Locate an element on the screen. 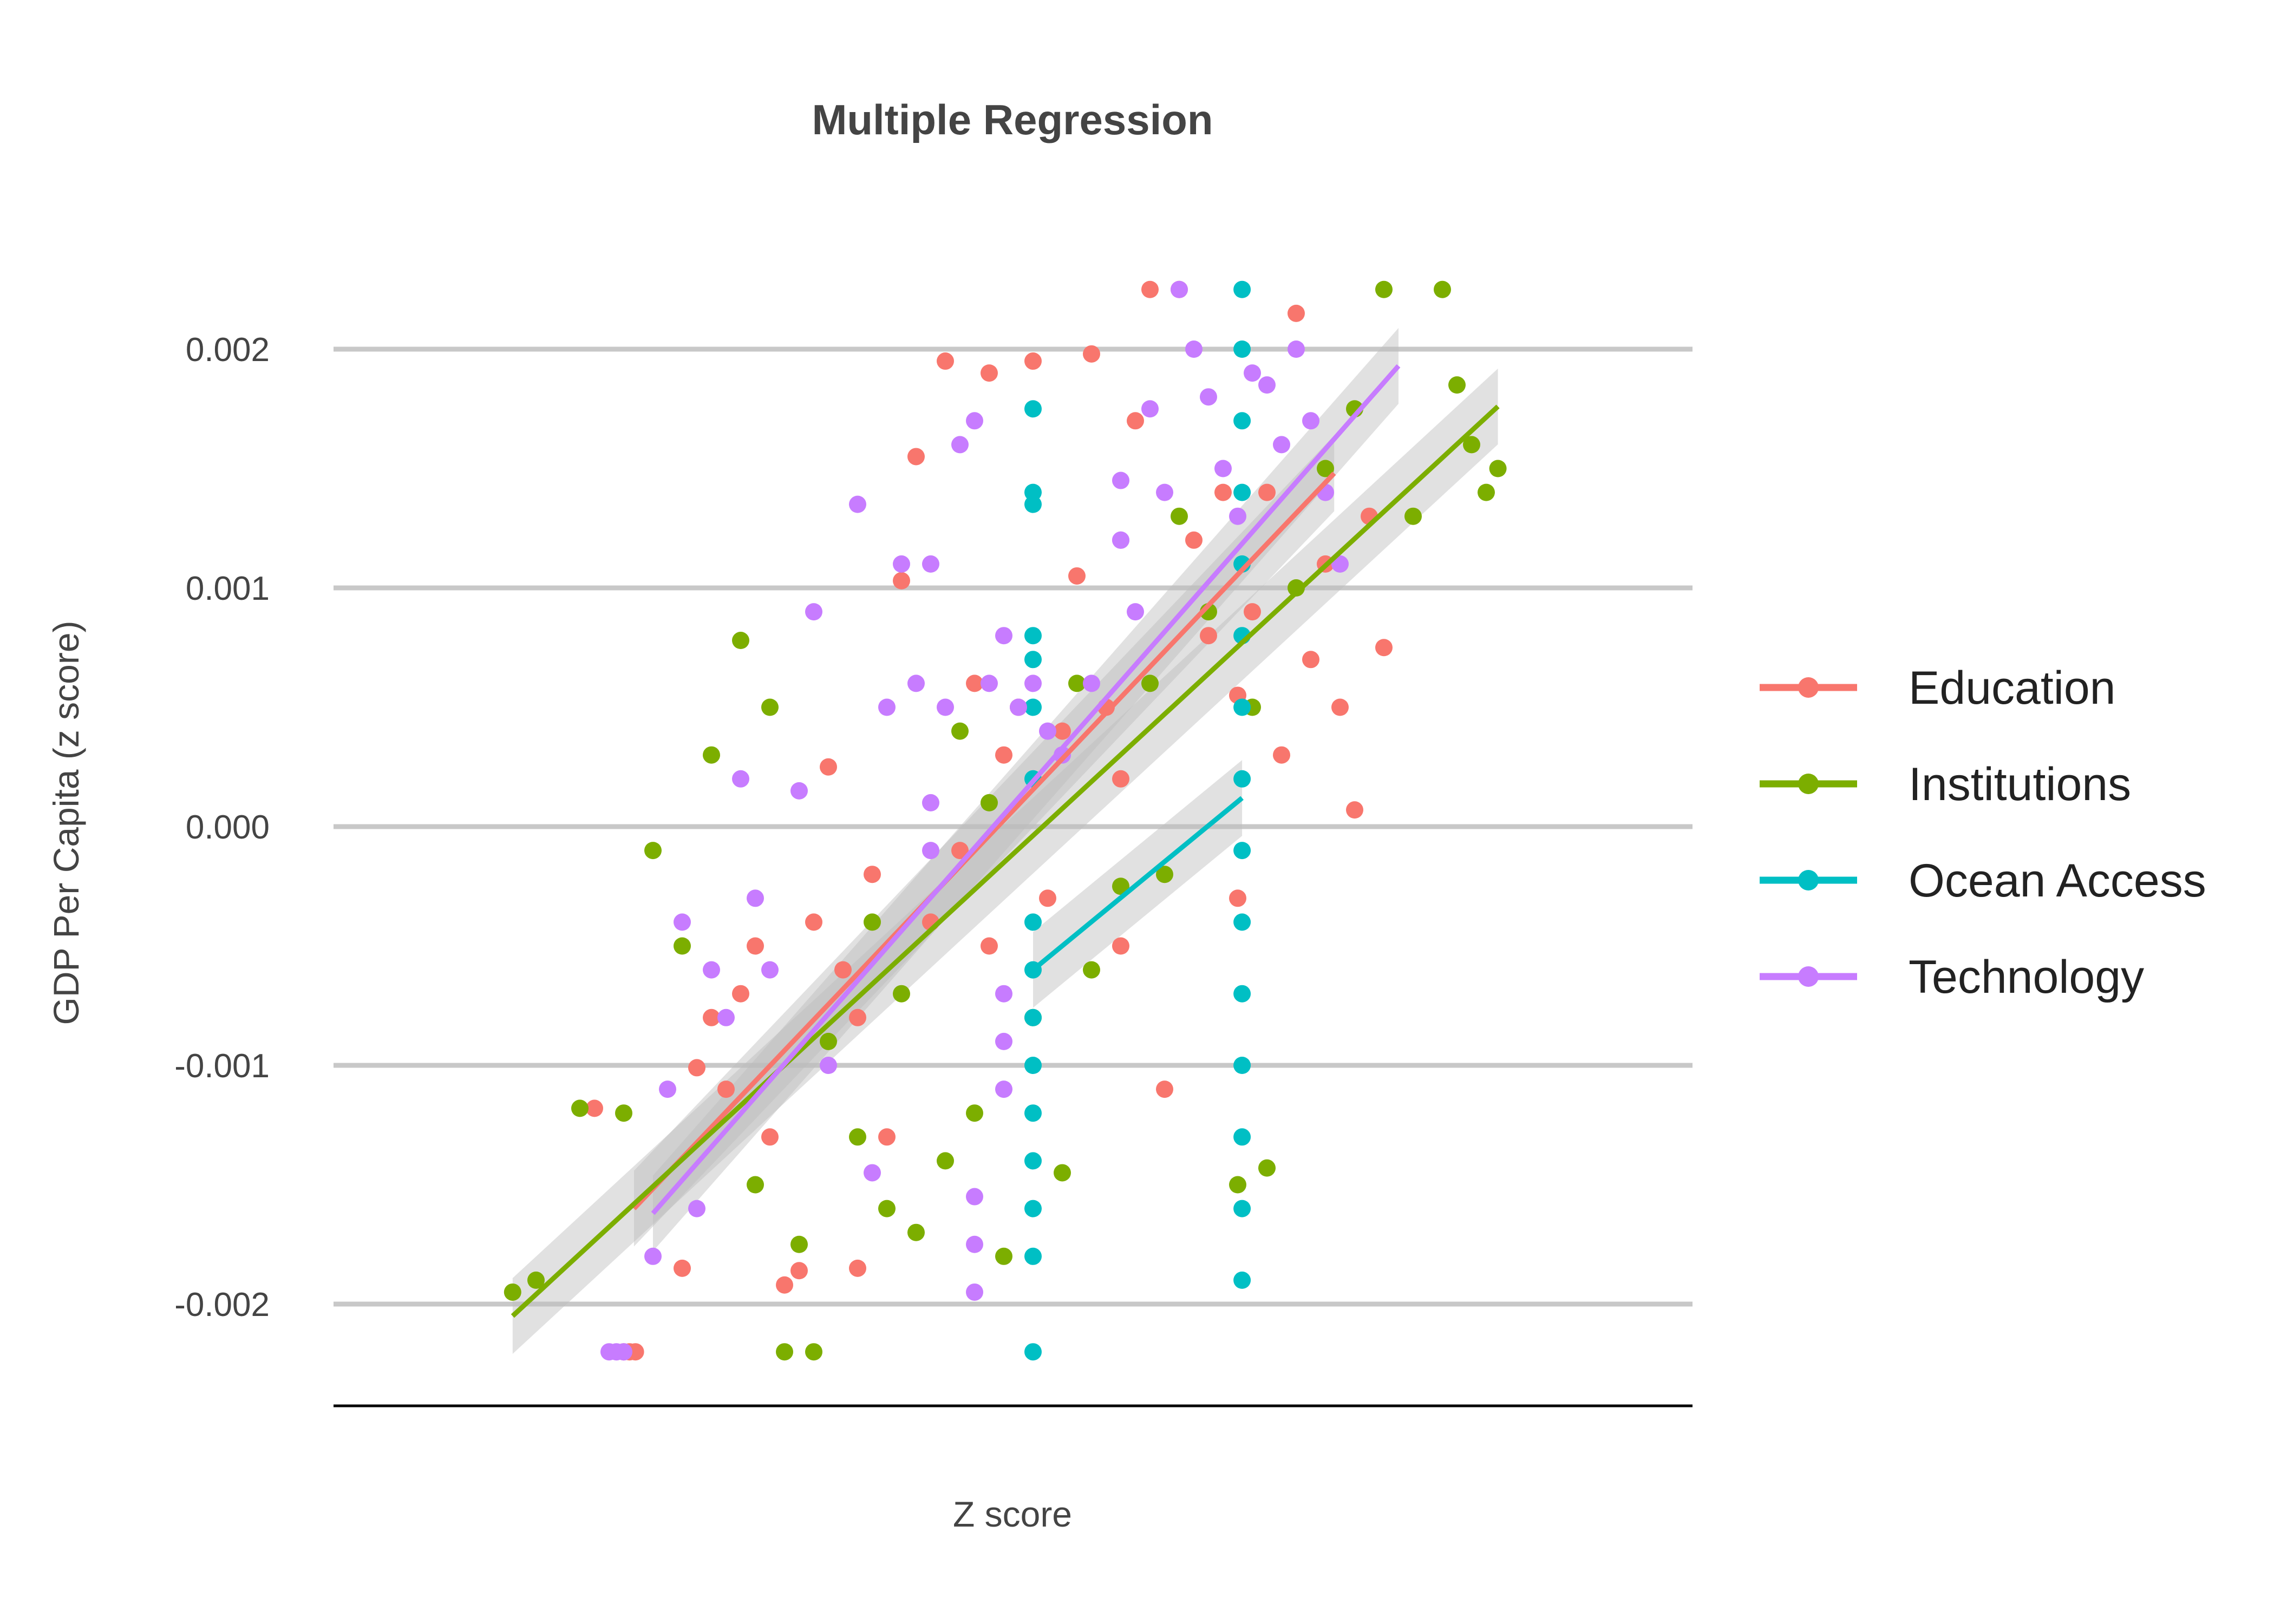 The height and width of the screenshot is (1624, 2274). legend-item: Institutions is located at coordinates (1946, 784).